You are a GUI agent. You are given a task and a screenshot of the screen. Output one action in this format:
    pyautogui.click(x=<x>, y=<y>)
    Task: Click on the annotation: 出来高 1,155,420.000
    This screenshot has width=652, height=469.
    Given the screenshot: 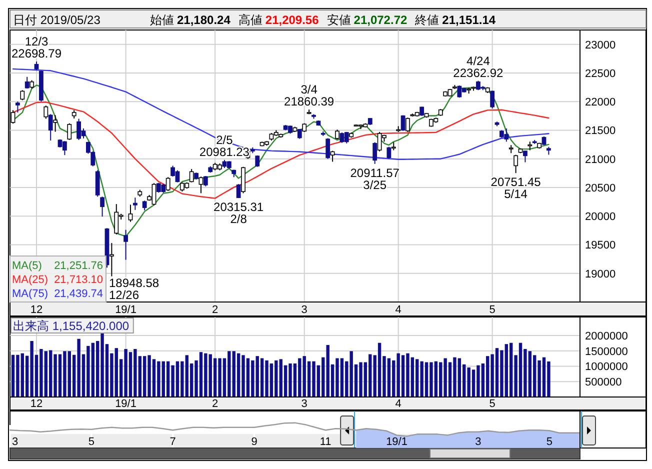 What is the action you would take?
    pyautogui.click(x=71, y=326)
    